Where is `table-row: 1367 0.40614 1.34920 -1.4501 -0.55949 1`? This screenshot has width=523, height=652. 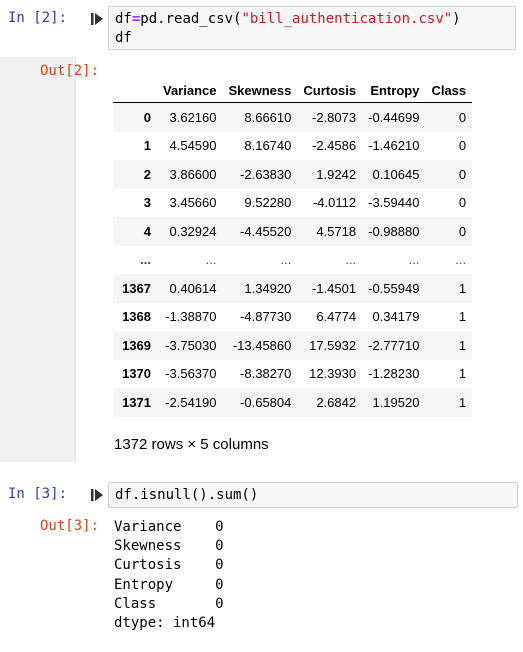 table-row: 1367 0.40614 1.34920 -1.4501 -0.55949 1 is located at coordinates (293, 288).